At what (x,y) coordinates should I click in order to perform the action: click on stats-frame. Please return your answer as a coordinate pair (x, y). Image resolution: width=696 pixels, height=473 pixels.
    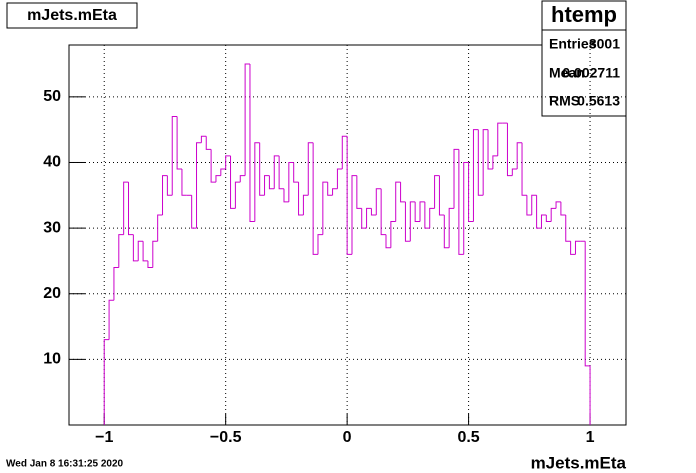
    Looking at the image, I should click on (584, 58).